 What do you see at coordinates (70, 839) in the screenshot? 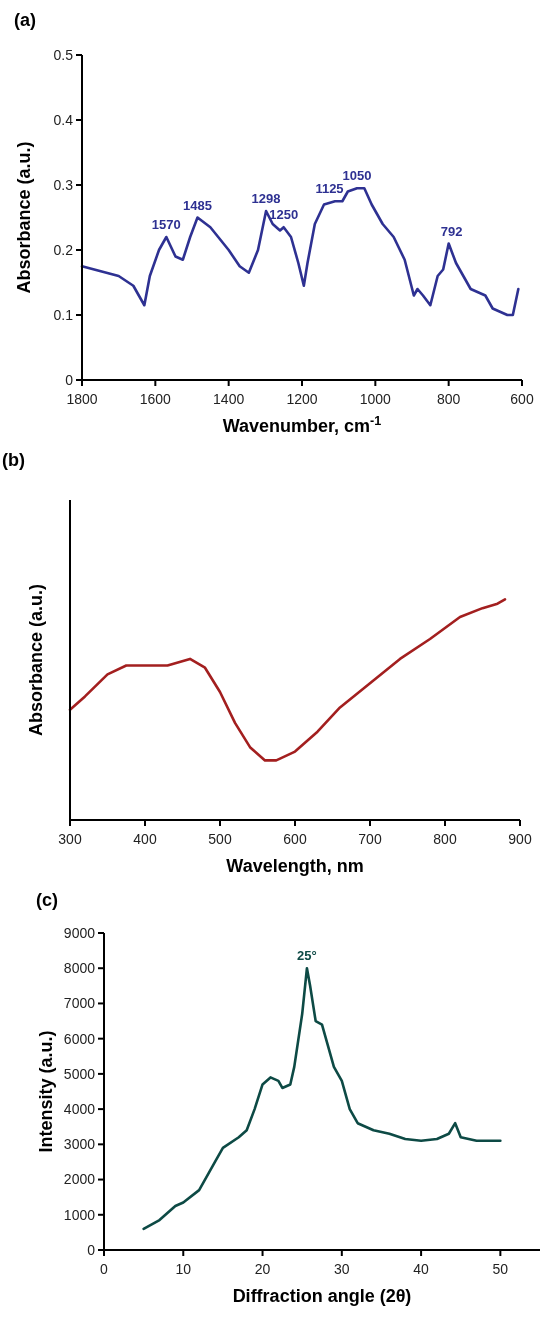
I see `x-tick-label: 300` at bounding box center [70, 839].